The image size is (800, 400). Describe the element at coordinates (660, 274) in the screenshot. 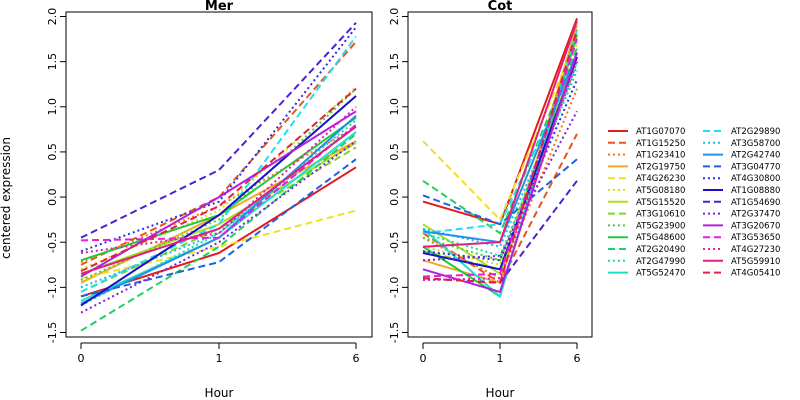

I see `legend-label: AT5G52470` at that location.